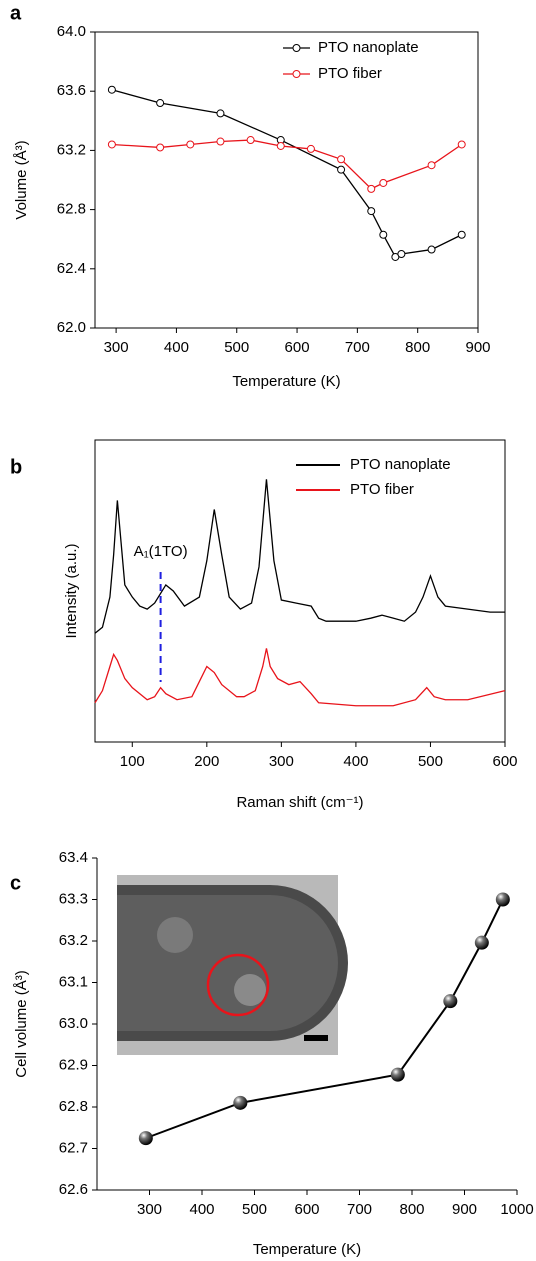 This screenshot has width=536, height=1261. Describe the element at coordinates (71, 590) in the screenshot. I see `y-axis-label: Intensity (a.u.)` at that location.